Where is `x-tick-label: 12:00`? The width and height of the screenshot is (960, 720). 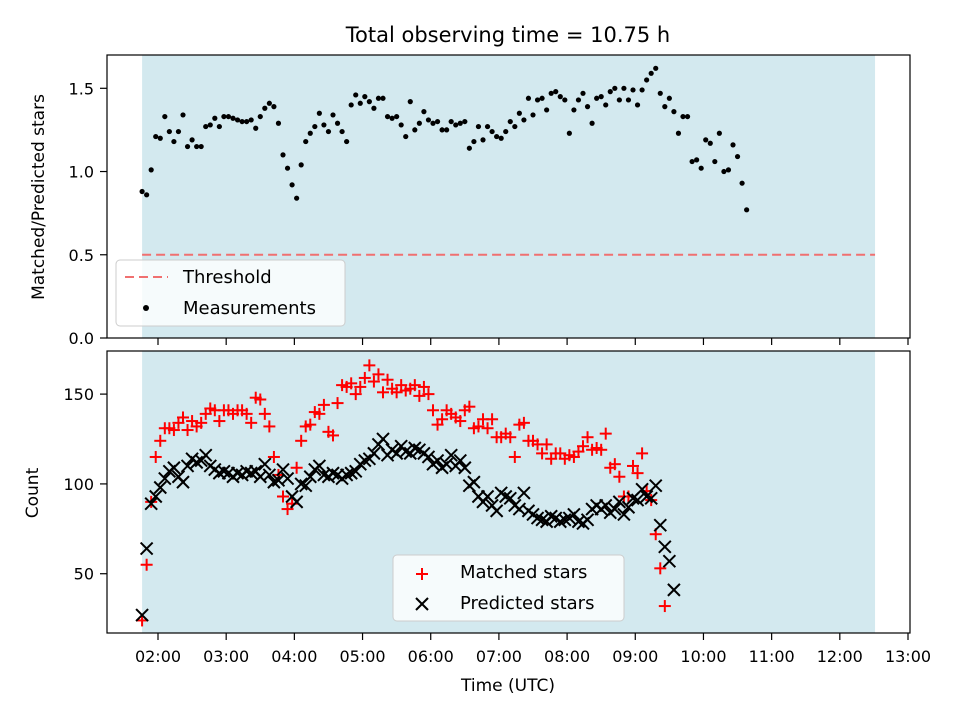 x-tick-label: 12:00 is located at coordinates (840, 656).